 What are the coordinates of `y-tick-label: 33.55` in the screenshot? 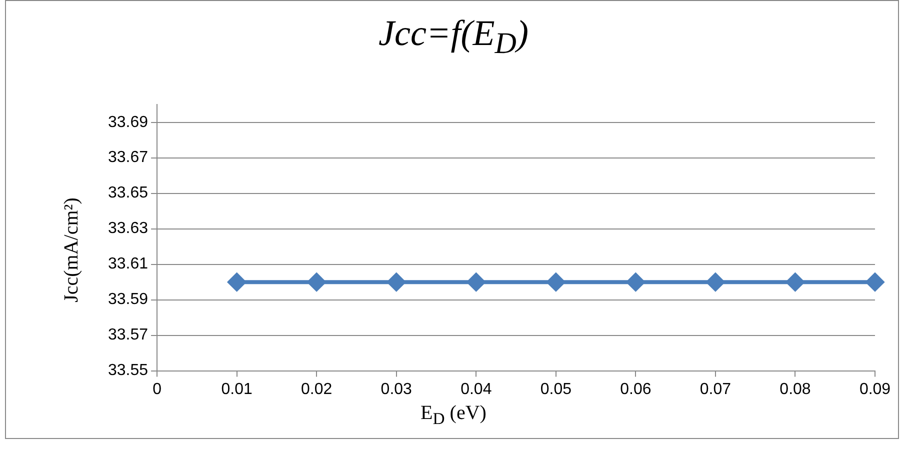 It's located at (128, 371).